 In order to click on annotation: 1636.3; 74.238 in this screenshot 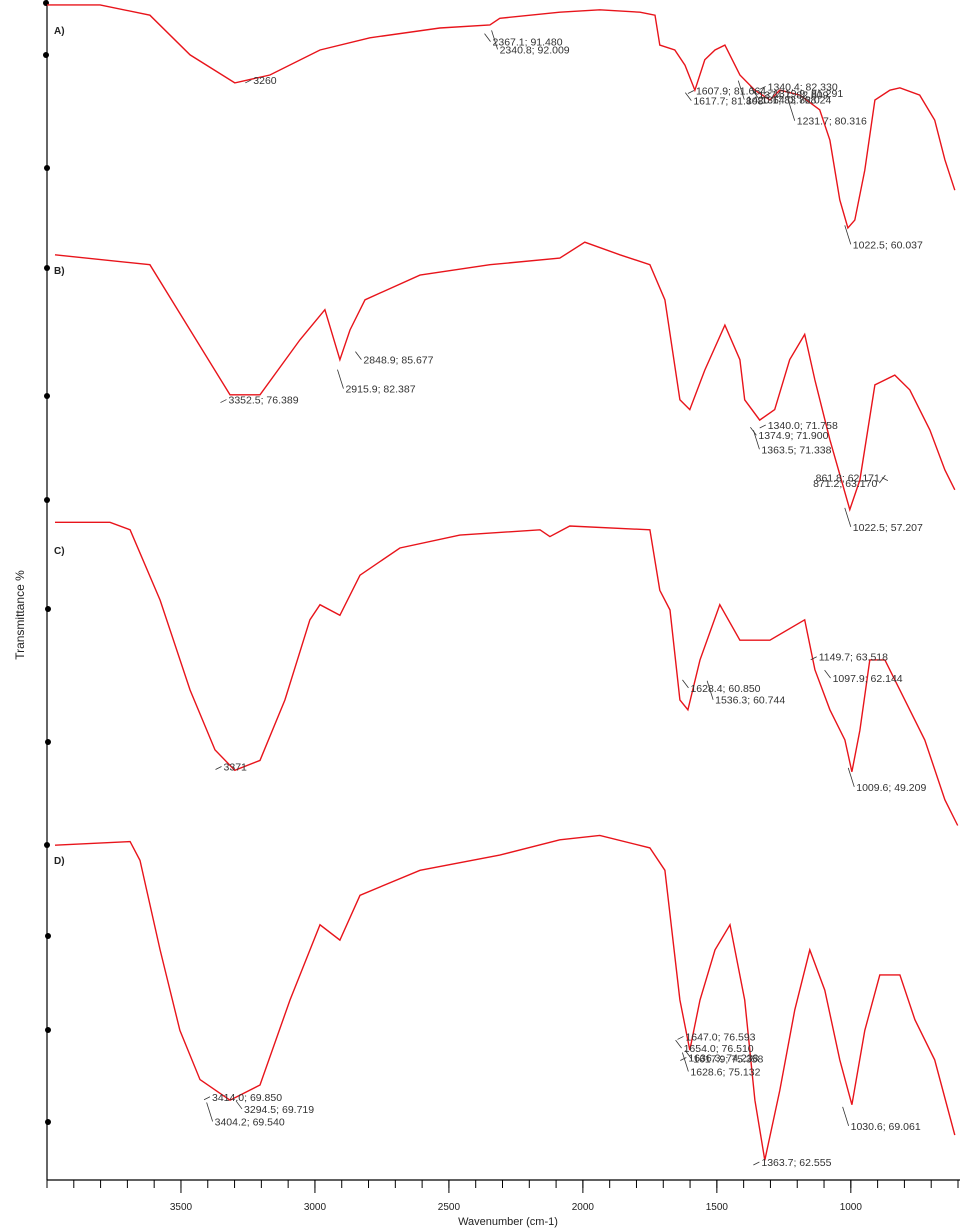, I will do `click(723, 1059)`.